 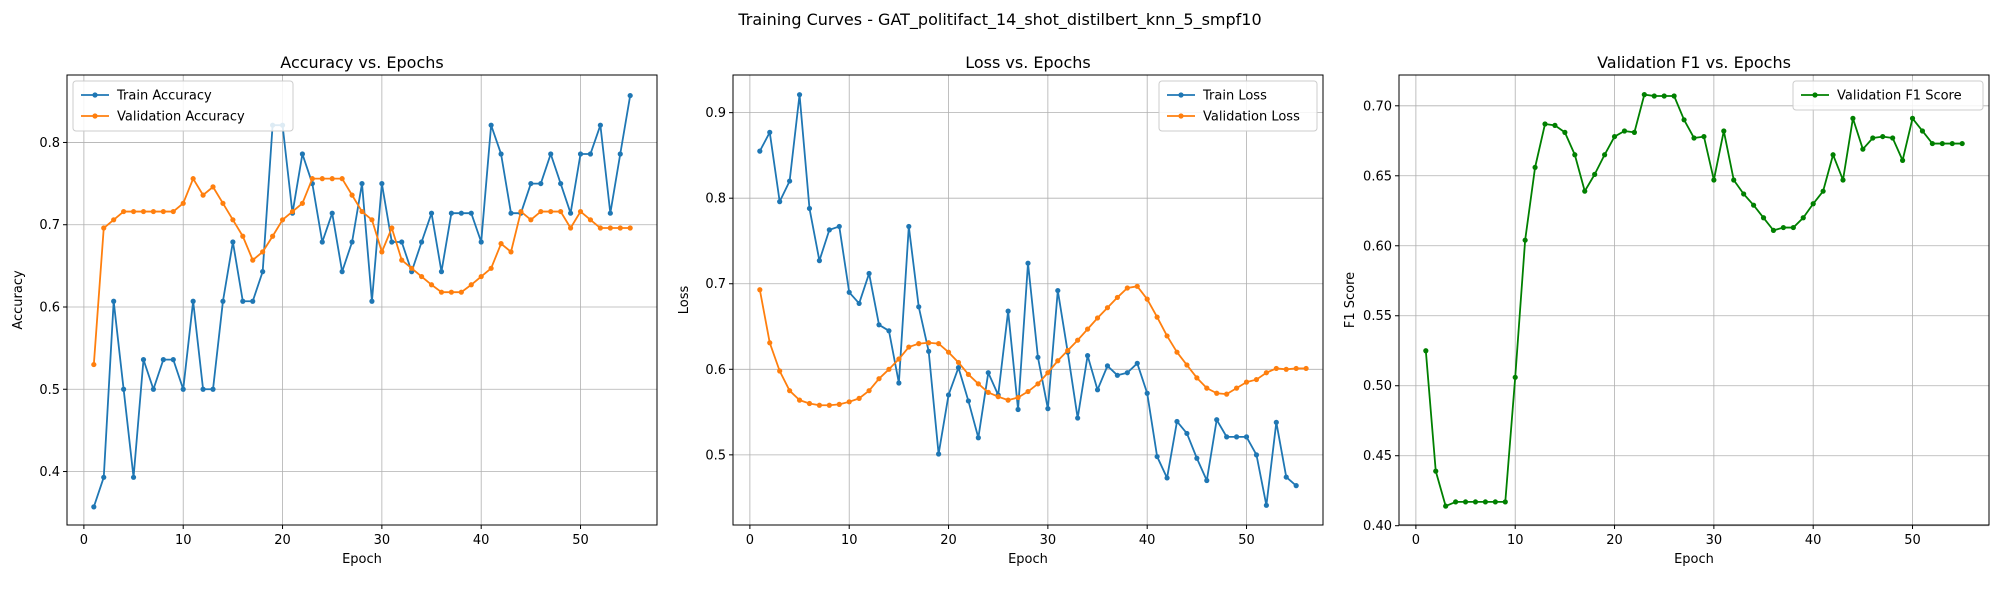 What do you see at coordinates (684, 300) in the screenshot?
I see `y-axis-label: Loss` at bounding box center [684, 300].